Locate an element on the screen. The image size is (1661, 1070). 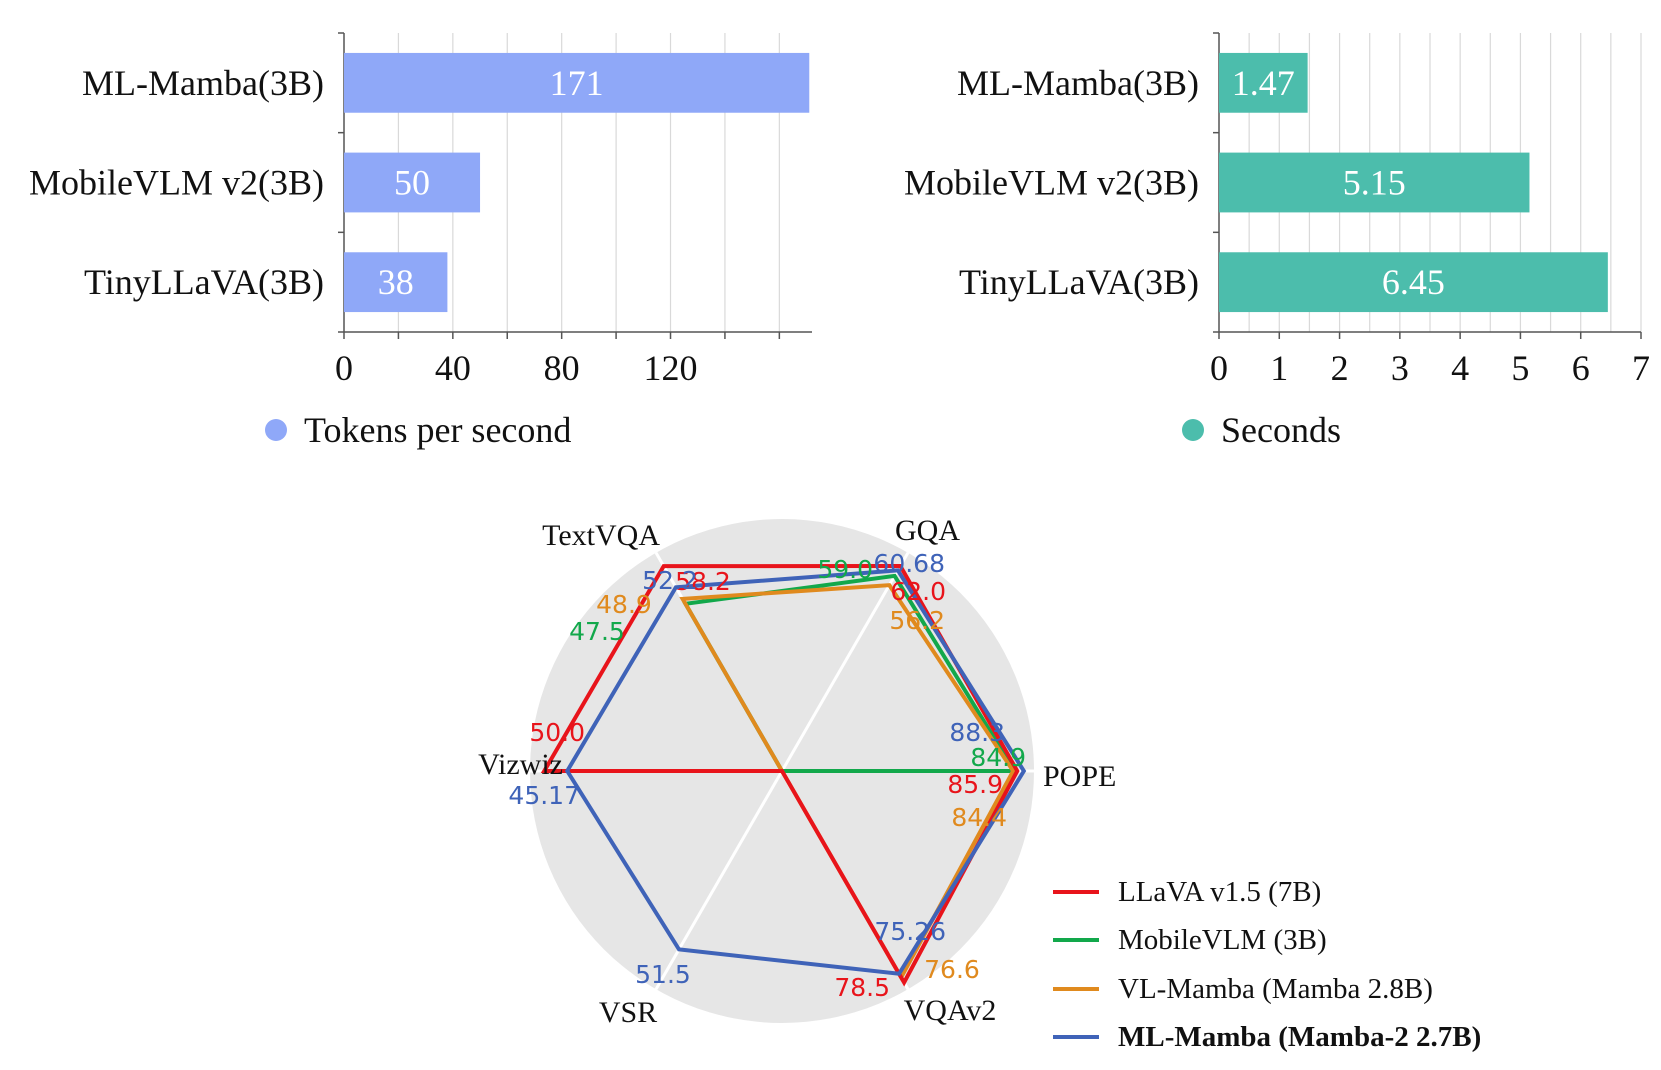
radar-value-label: 52.2 is located at coordinates (670, 580).